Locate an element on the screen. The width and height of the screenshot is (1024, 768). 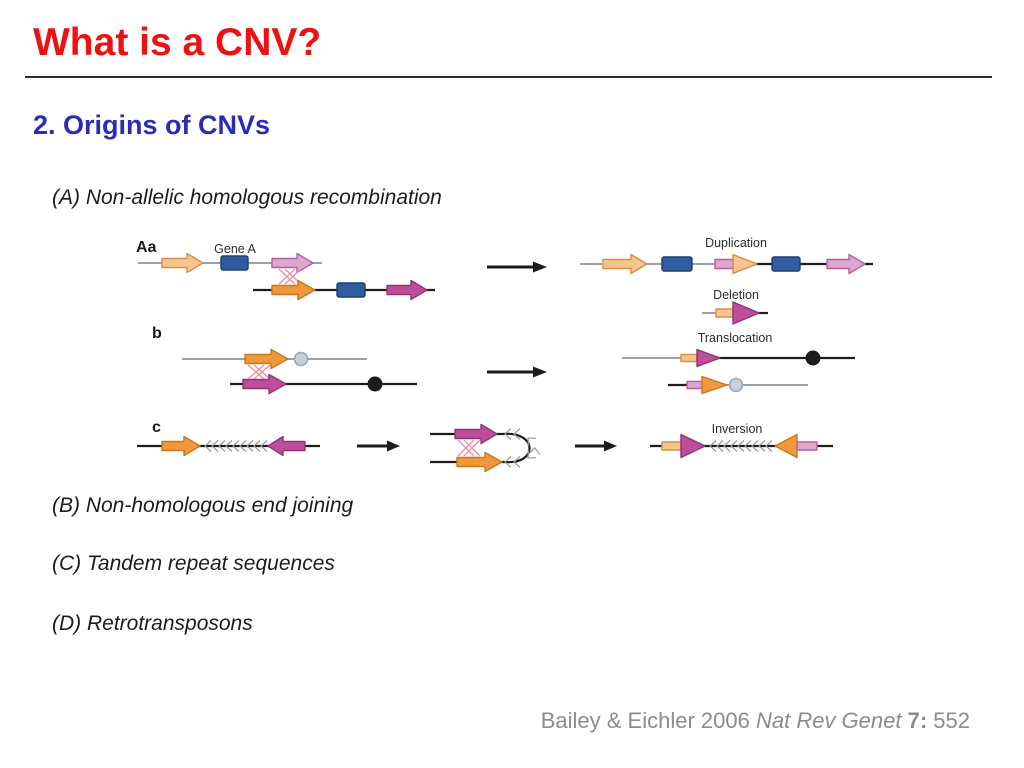
panel-c-outcome: Inversion is located at coordinates (741, 440).